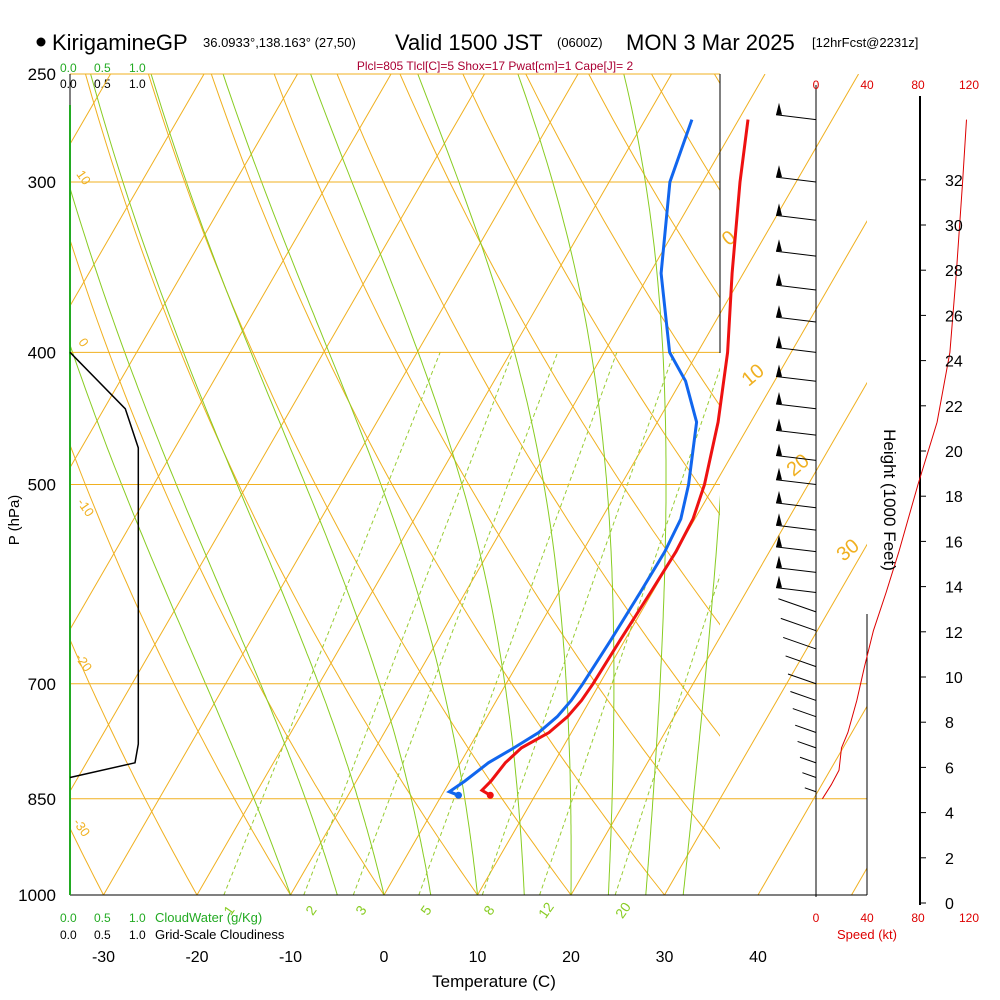 This screenshot has width=1000, height=1000. What do you see at coordinates (103, 68) in the screenshot?
I see `cloudwater-scale-top: 0.0 0.5 1.0` at bounding box center [103, 68].